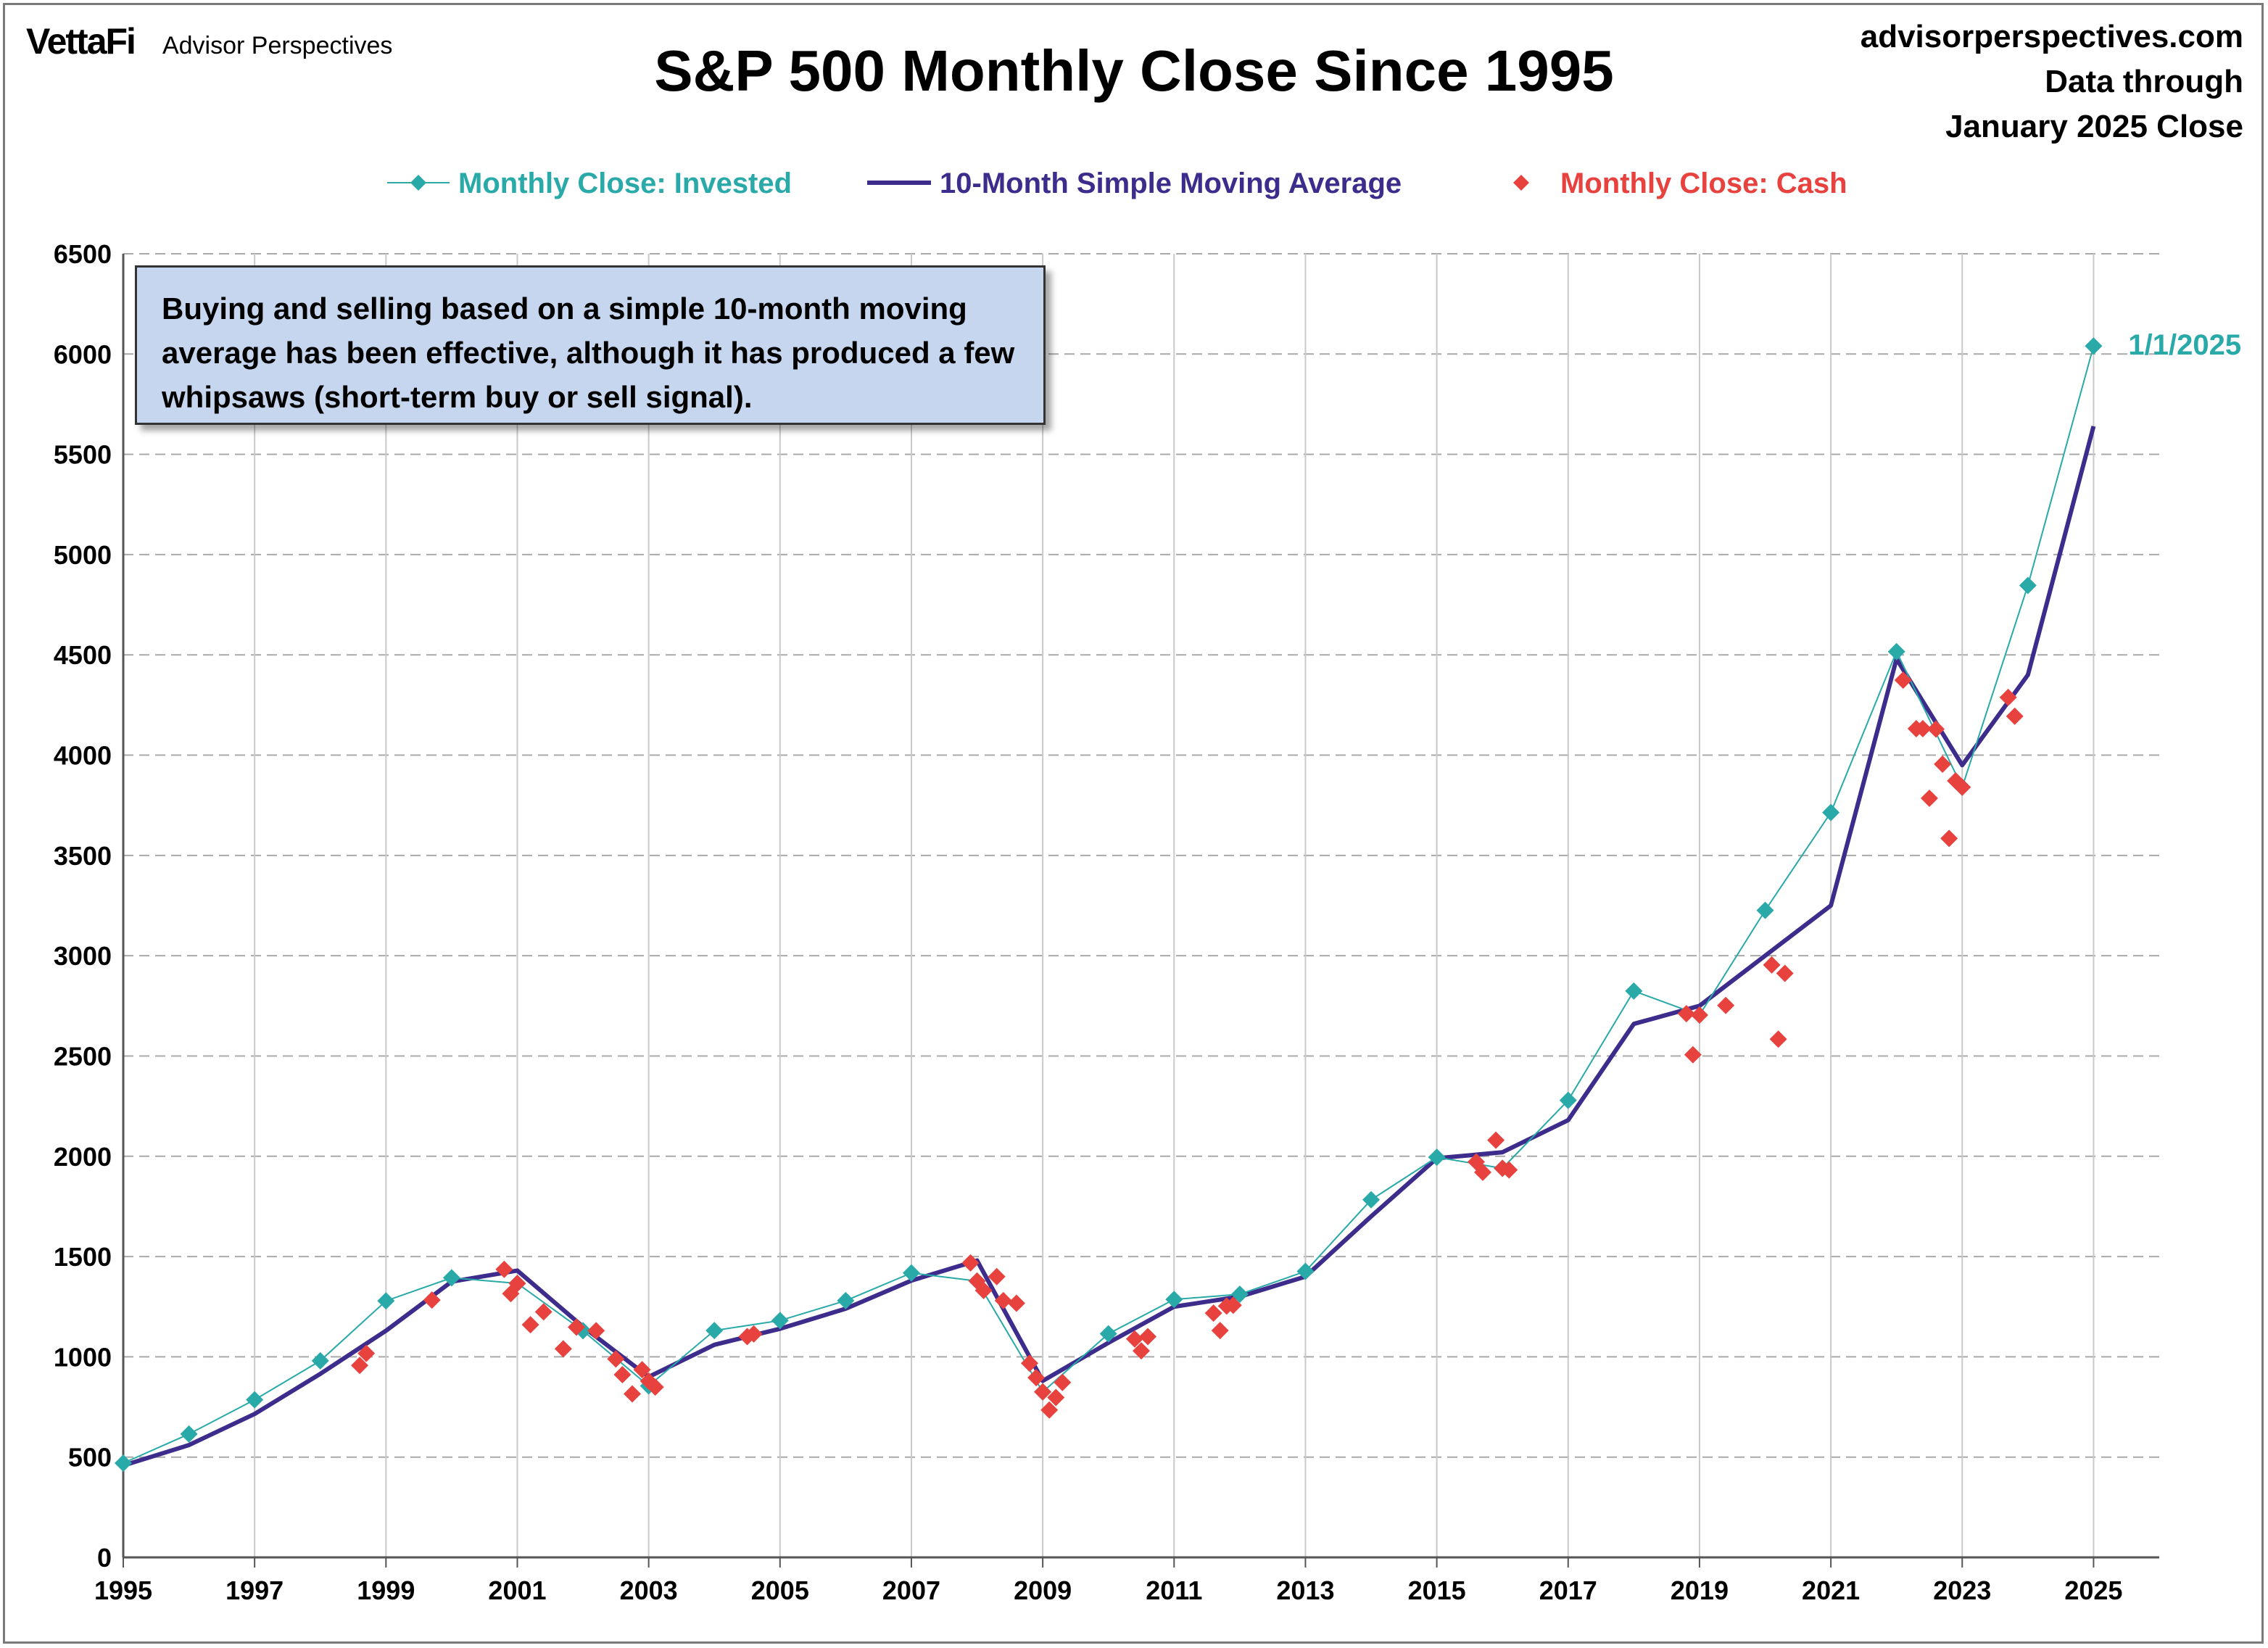 The width and height of the screenshot is (2268, 1648). I want to click on x-tick-label: 2003, so click(649, 1590).